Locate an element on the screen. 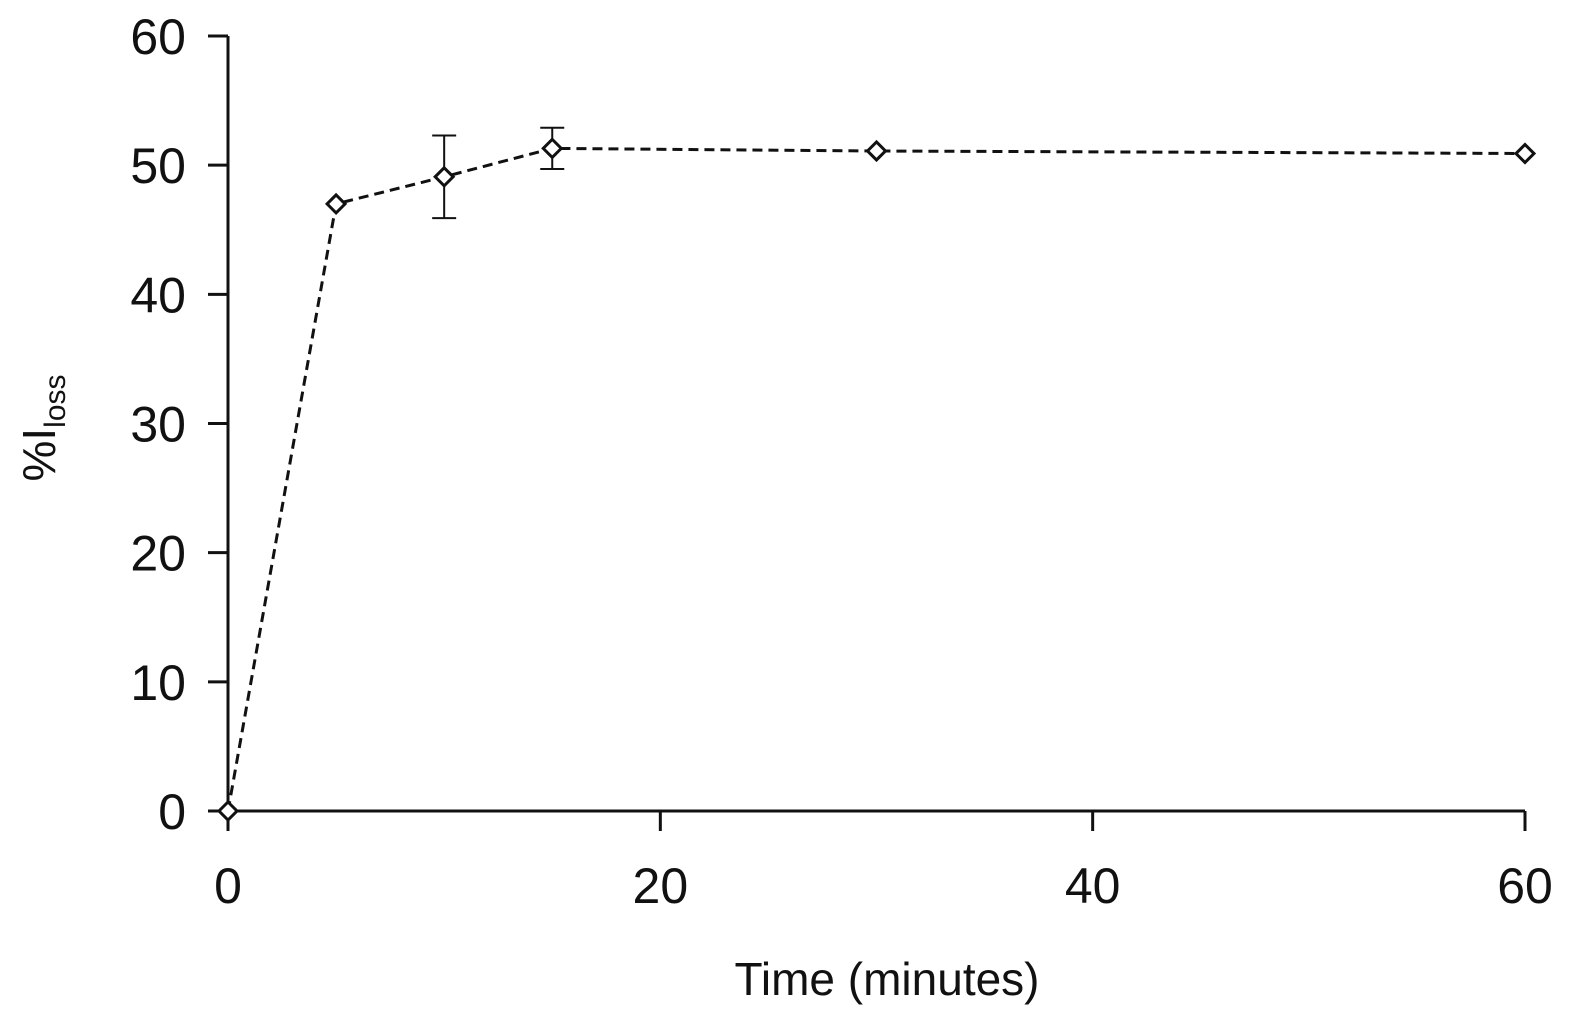 The height and width of the screenshot is (1020, 1570). y-tick-label: 40 is located at coordinates (158, 295).